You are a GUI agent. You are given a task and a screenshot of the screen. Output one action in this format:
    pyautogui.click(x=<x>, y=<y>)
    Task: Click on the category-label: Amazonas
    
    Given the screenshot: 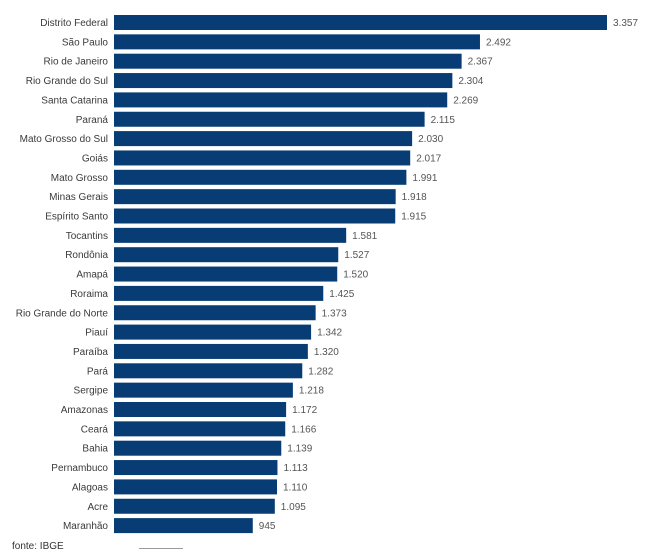 What is the action you would take?
    pyautogui.click(x=84, y=410)
    